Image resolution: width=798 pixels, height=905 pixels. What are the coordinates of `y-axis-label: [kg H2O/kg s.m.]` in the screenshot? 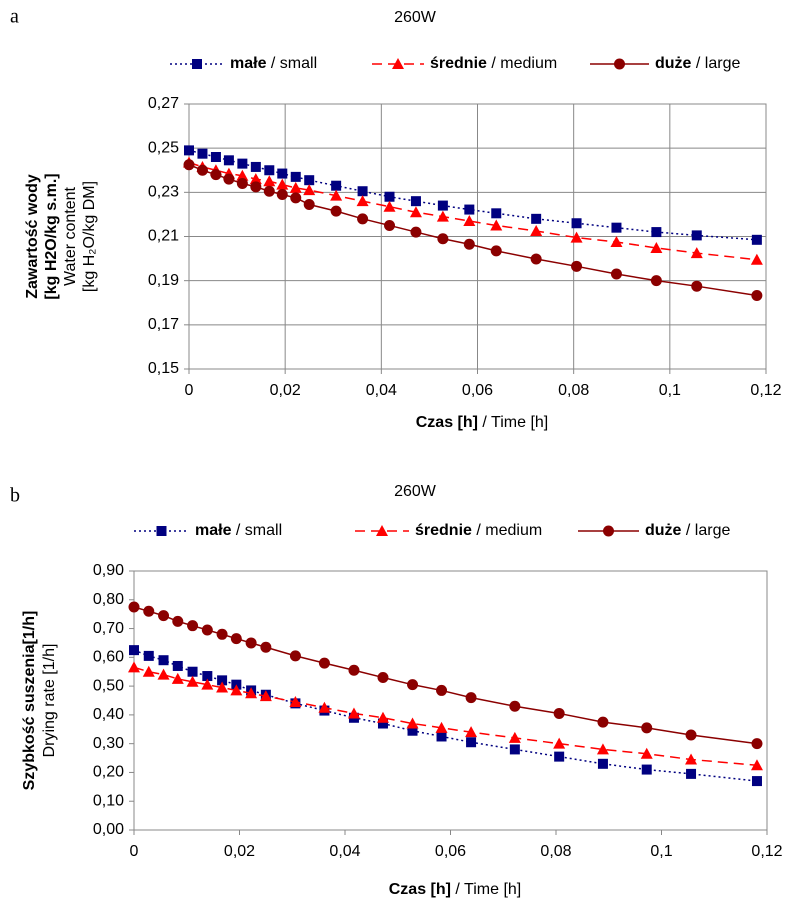 It's located at (51, 236).